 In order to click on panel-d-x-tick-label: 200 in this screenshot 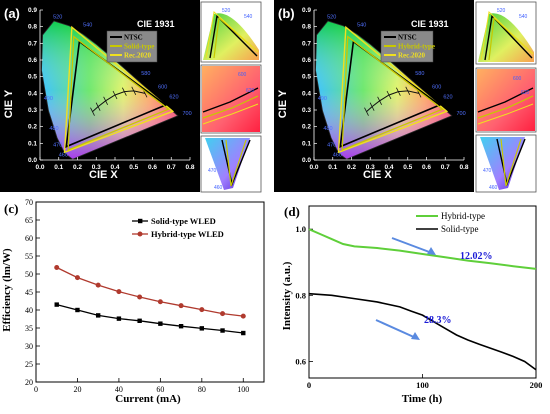, I will do `click(536, 385)`.